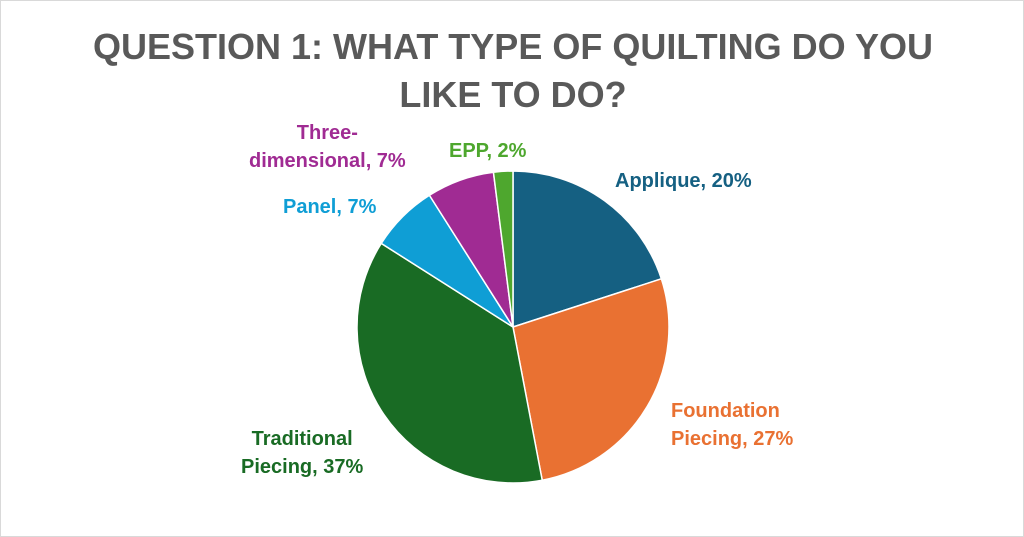 Image resolution: width=1024 pixels, height=537 pixels. What do you see at coordinates (327, 147) in the screenshot?
I see `data-label-three-dimensional: Three- dimensional, 7%` at bounding box center [327, 147].